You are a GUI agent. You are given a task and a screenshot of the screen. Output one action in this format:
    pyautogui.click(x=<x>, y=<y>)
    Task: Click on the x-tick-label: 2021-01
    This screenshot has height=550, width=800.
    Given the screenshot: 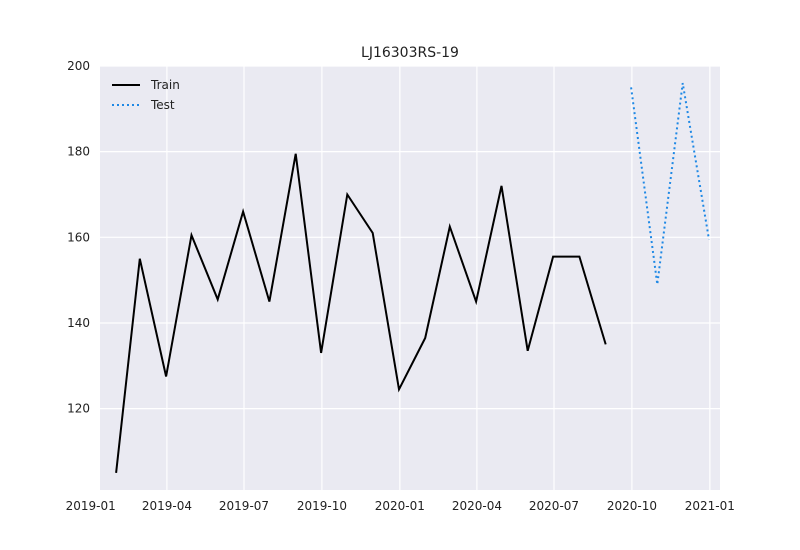 What is the action you would take?
    pyautogui.click(x=710, y=506)
    